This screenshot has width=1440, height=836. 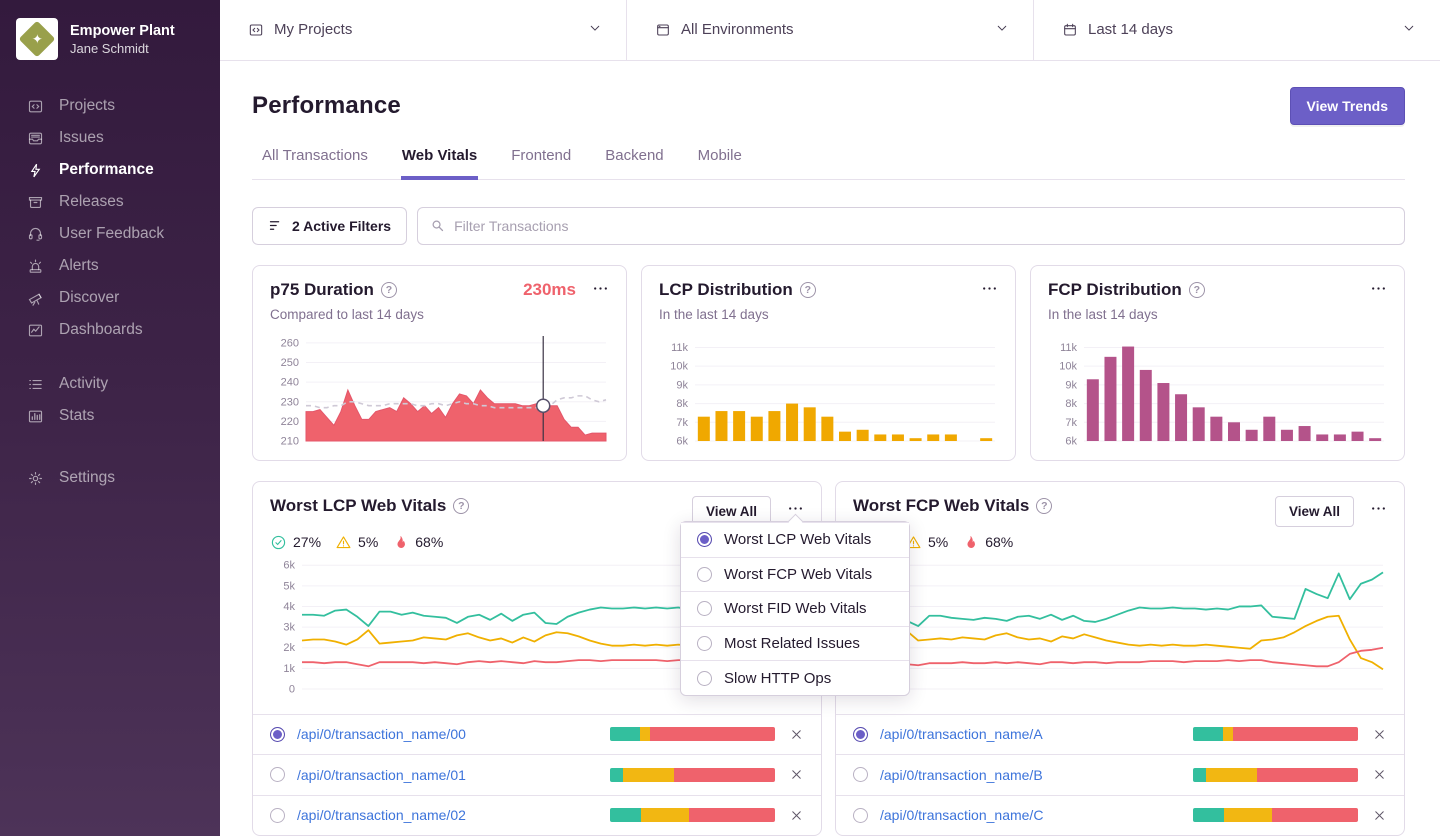 What do you see at coordinates (1221, 394) in the screenshot?
I see `fcp-bar-chart: 6k 7k 8k 9k 10k 11k` at bounding box center [1221, 394].